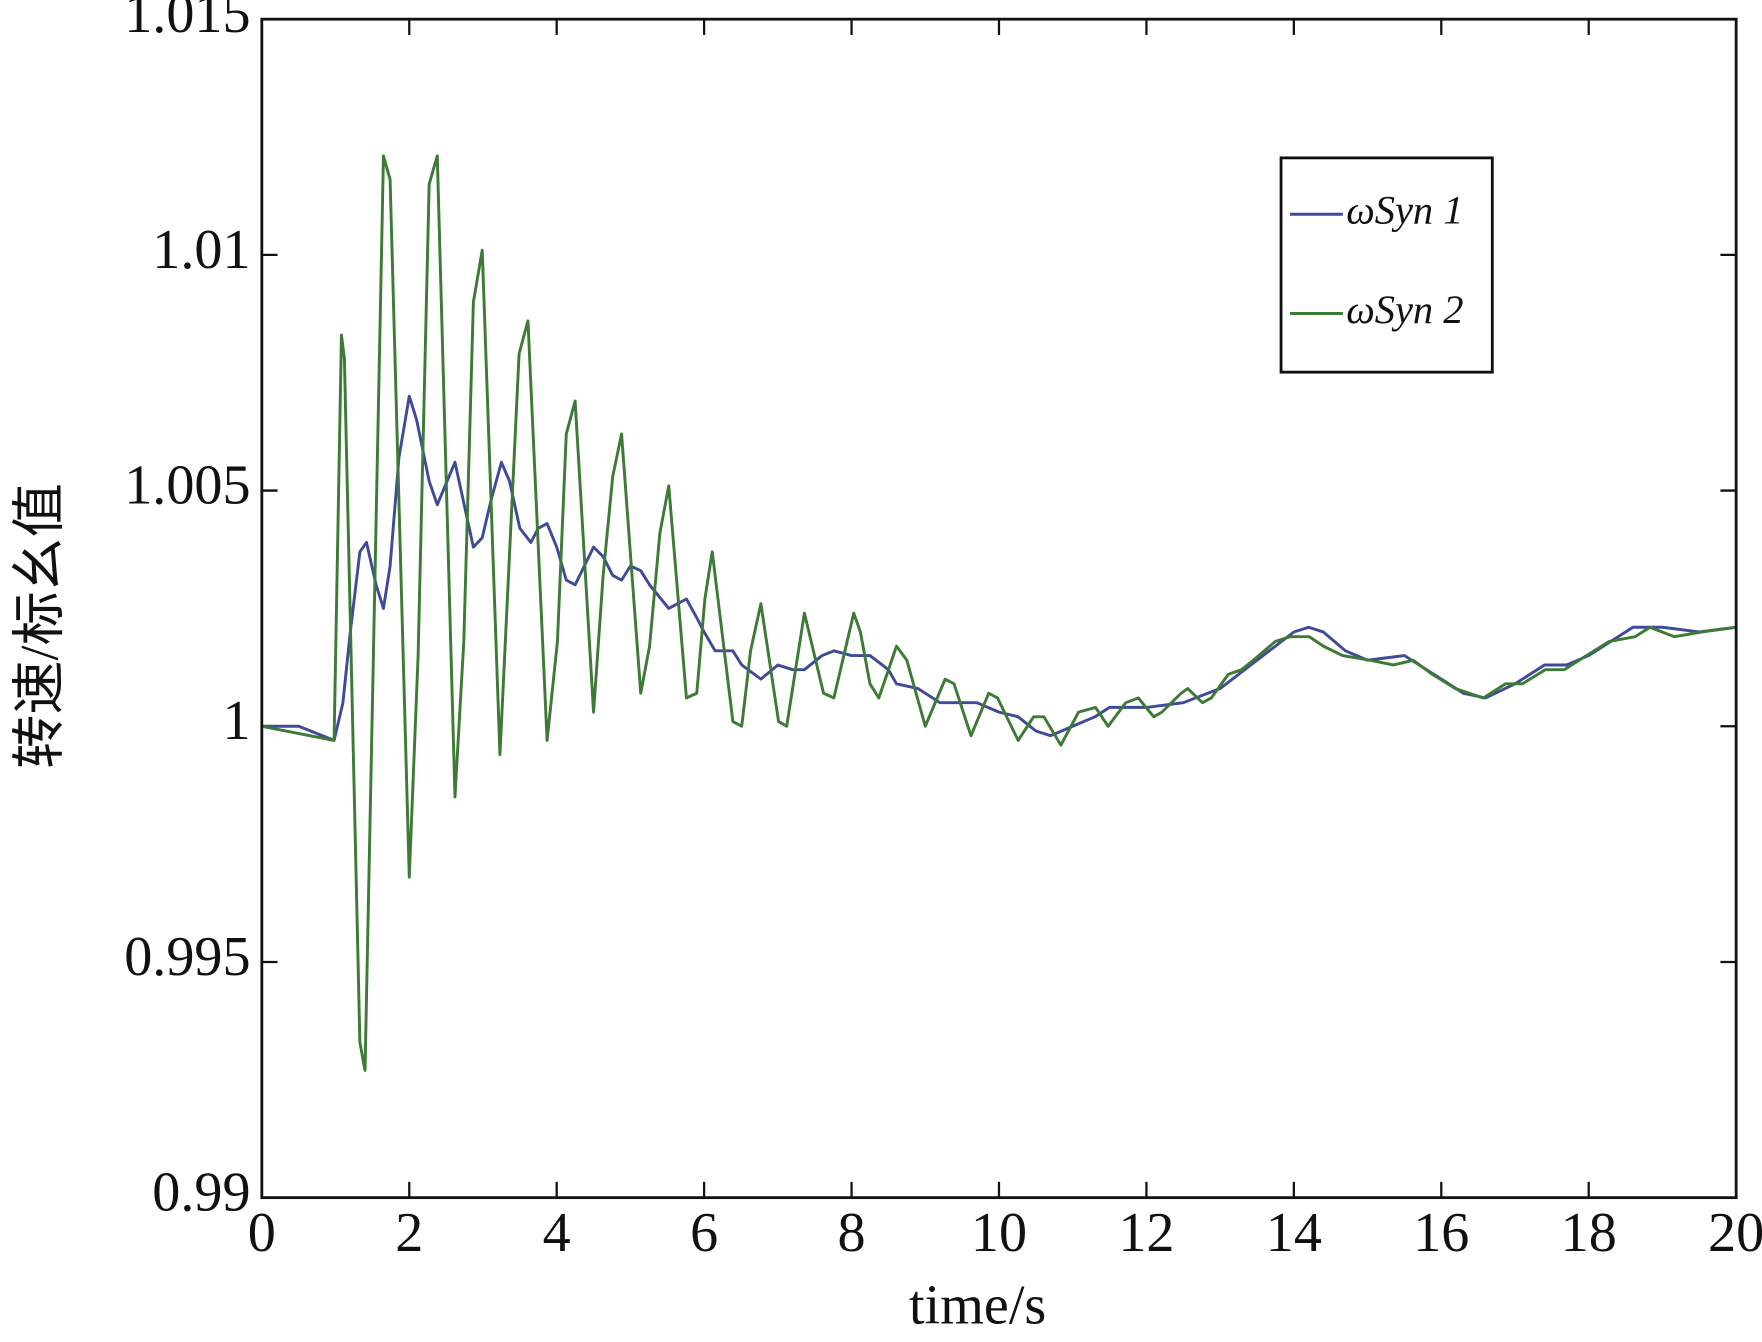 Image resolution: width=1762 pixels, height=1342 pixels. What do you see at coordinates (977, 1305) in the screenshot?
I see `x-axis-label: time/s` at bounding box center [977, 1305].